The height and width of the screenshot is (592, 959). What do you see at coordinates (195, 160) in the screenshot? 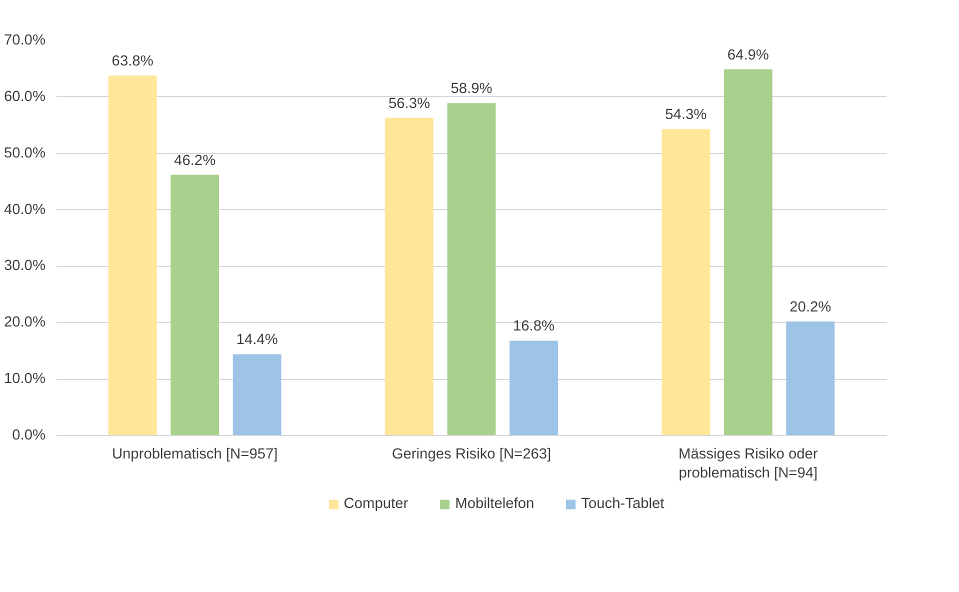
I see `text: 46.2%` at bounding box center [195, 160].